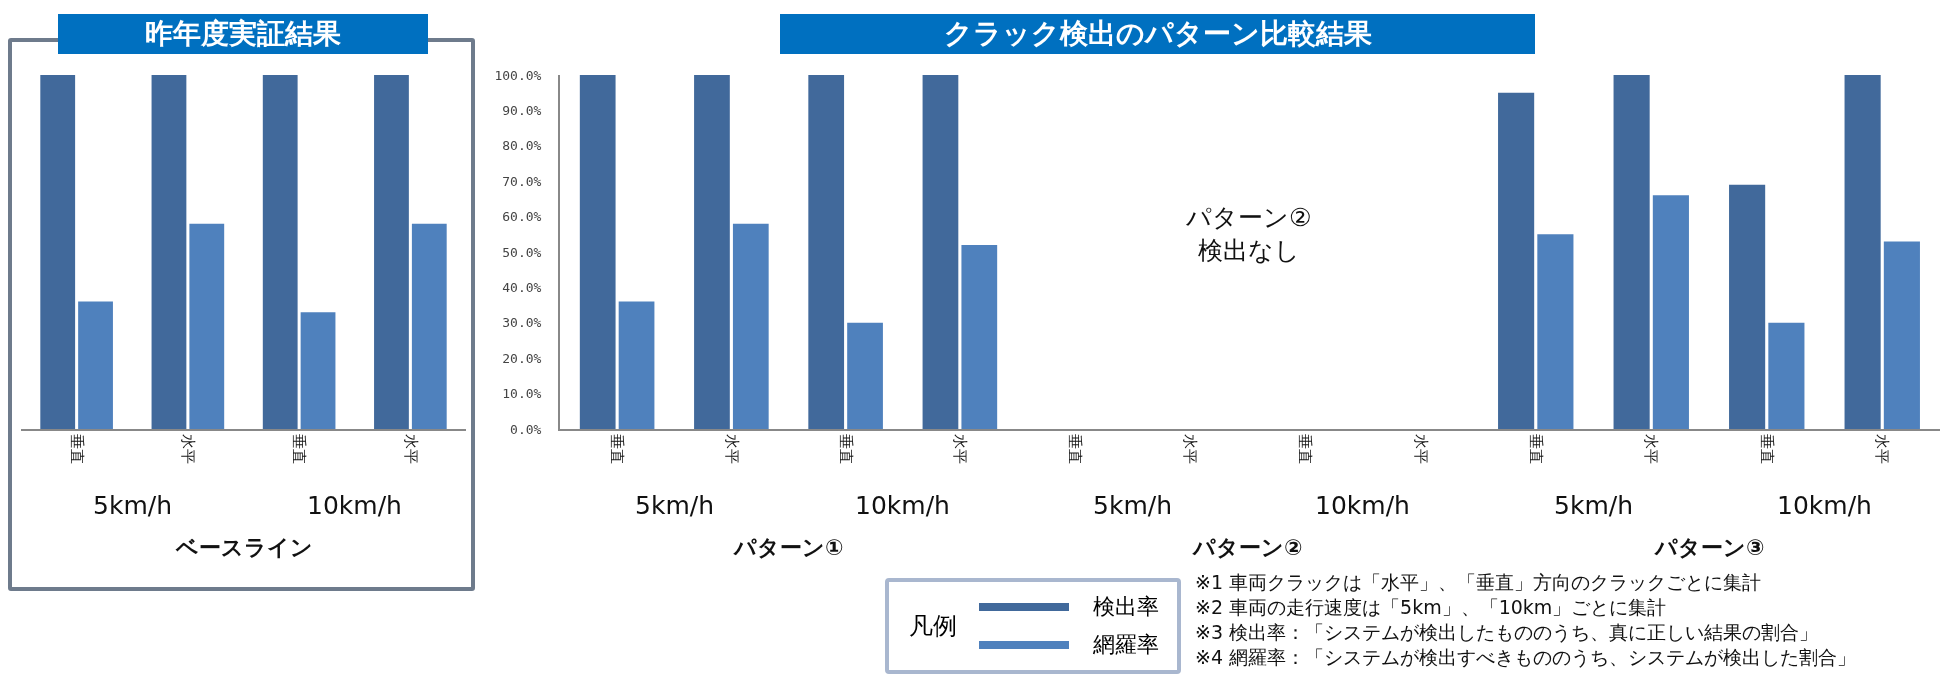 This screenshot has width=1956, height=678. Describe the element at coordinates (522, 323) in the screenshot. I see `y-tick-label: 30.0%` at that location.